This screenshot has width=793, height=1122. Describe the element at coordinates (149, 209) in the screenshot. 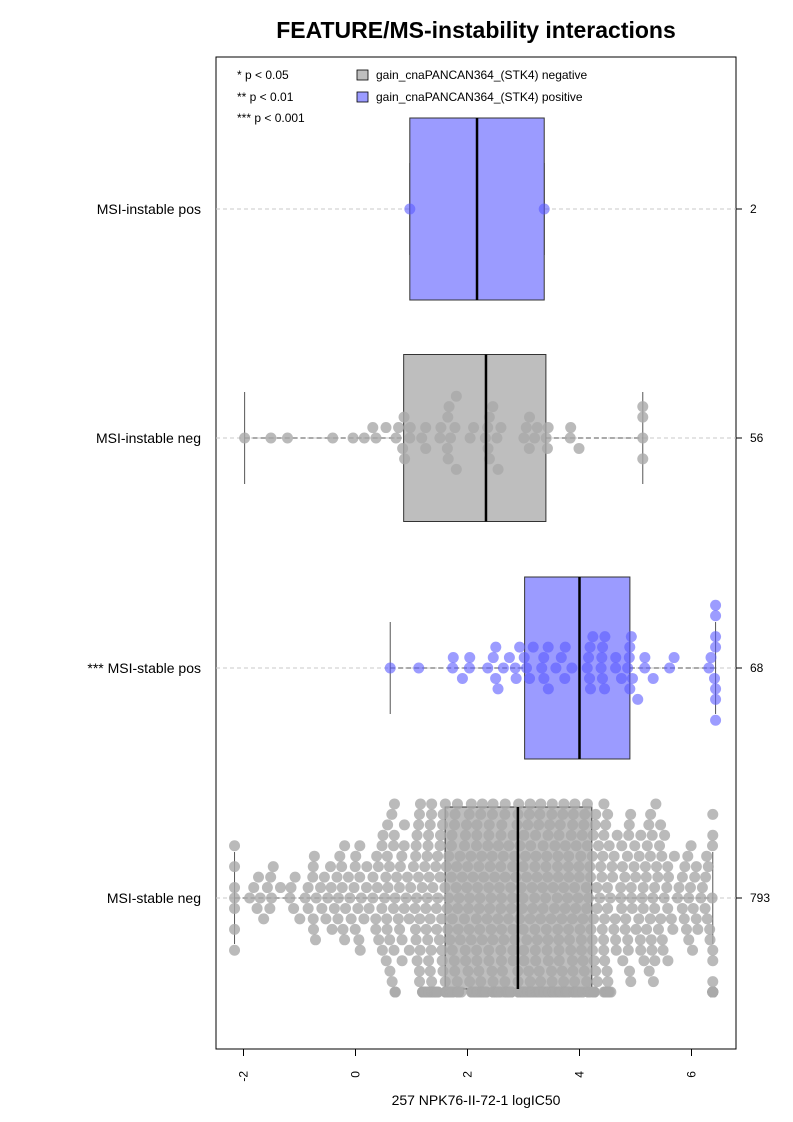

I see `group-label: MSI-instable pos` at that location.